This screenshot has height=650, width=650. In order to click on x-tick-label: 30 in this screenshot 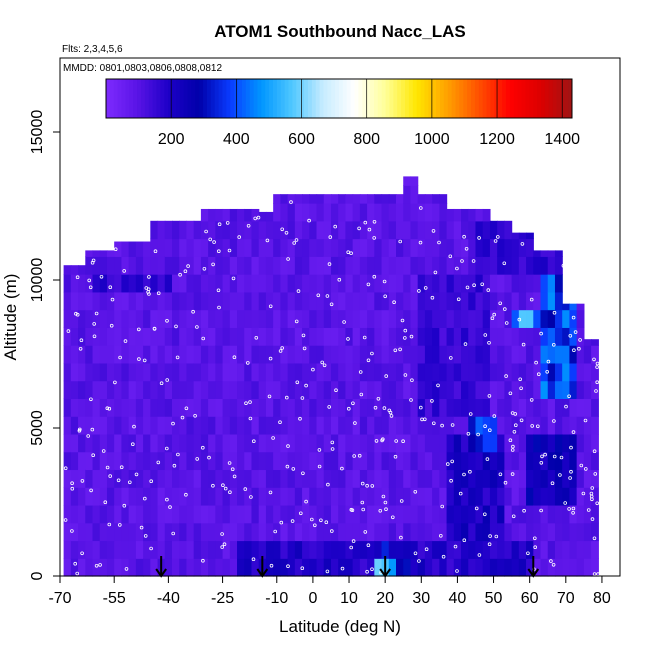, I will do `click(421, 598)`.